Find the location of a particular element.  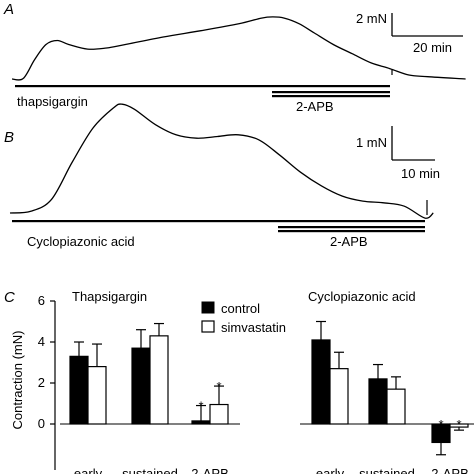

treatment-label-2apb-a: 2-APB is located at coordinates (315, 106).